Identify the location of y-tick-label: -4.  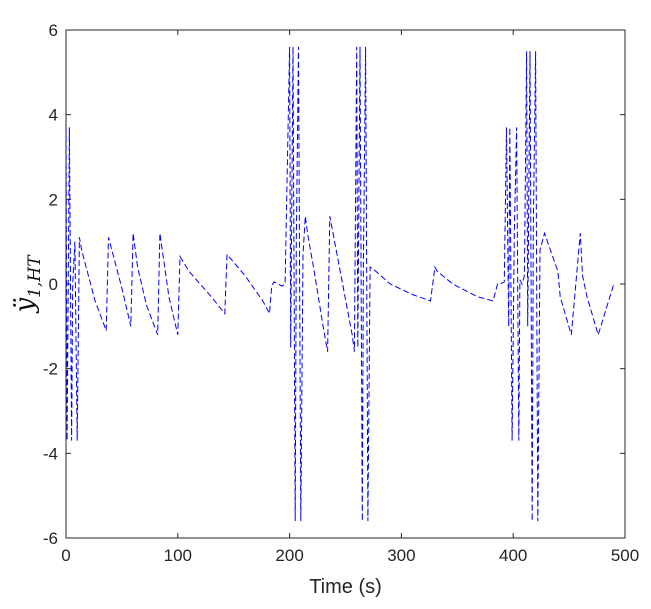
(50, 453).